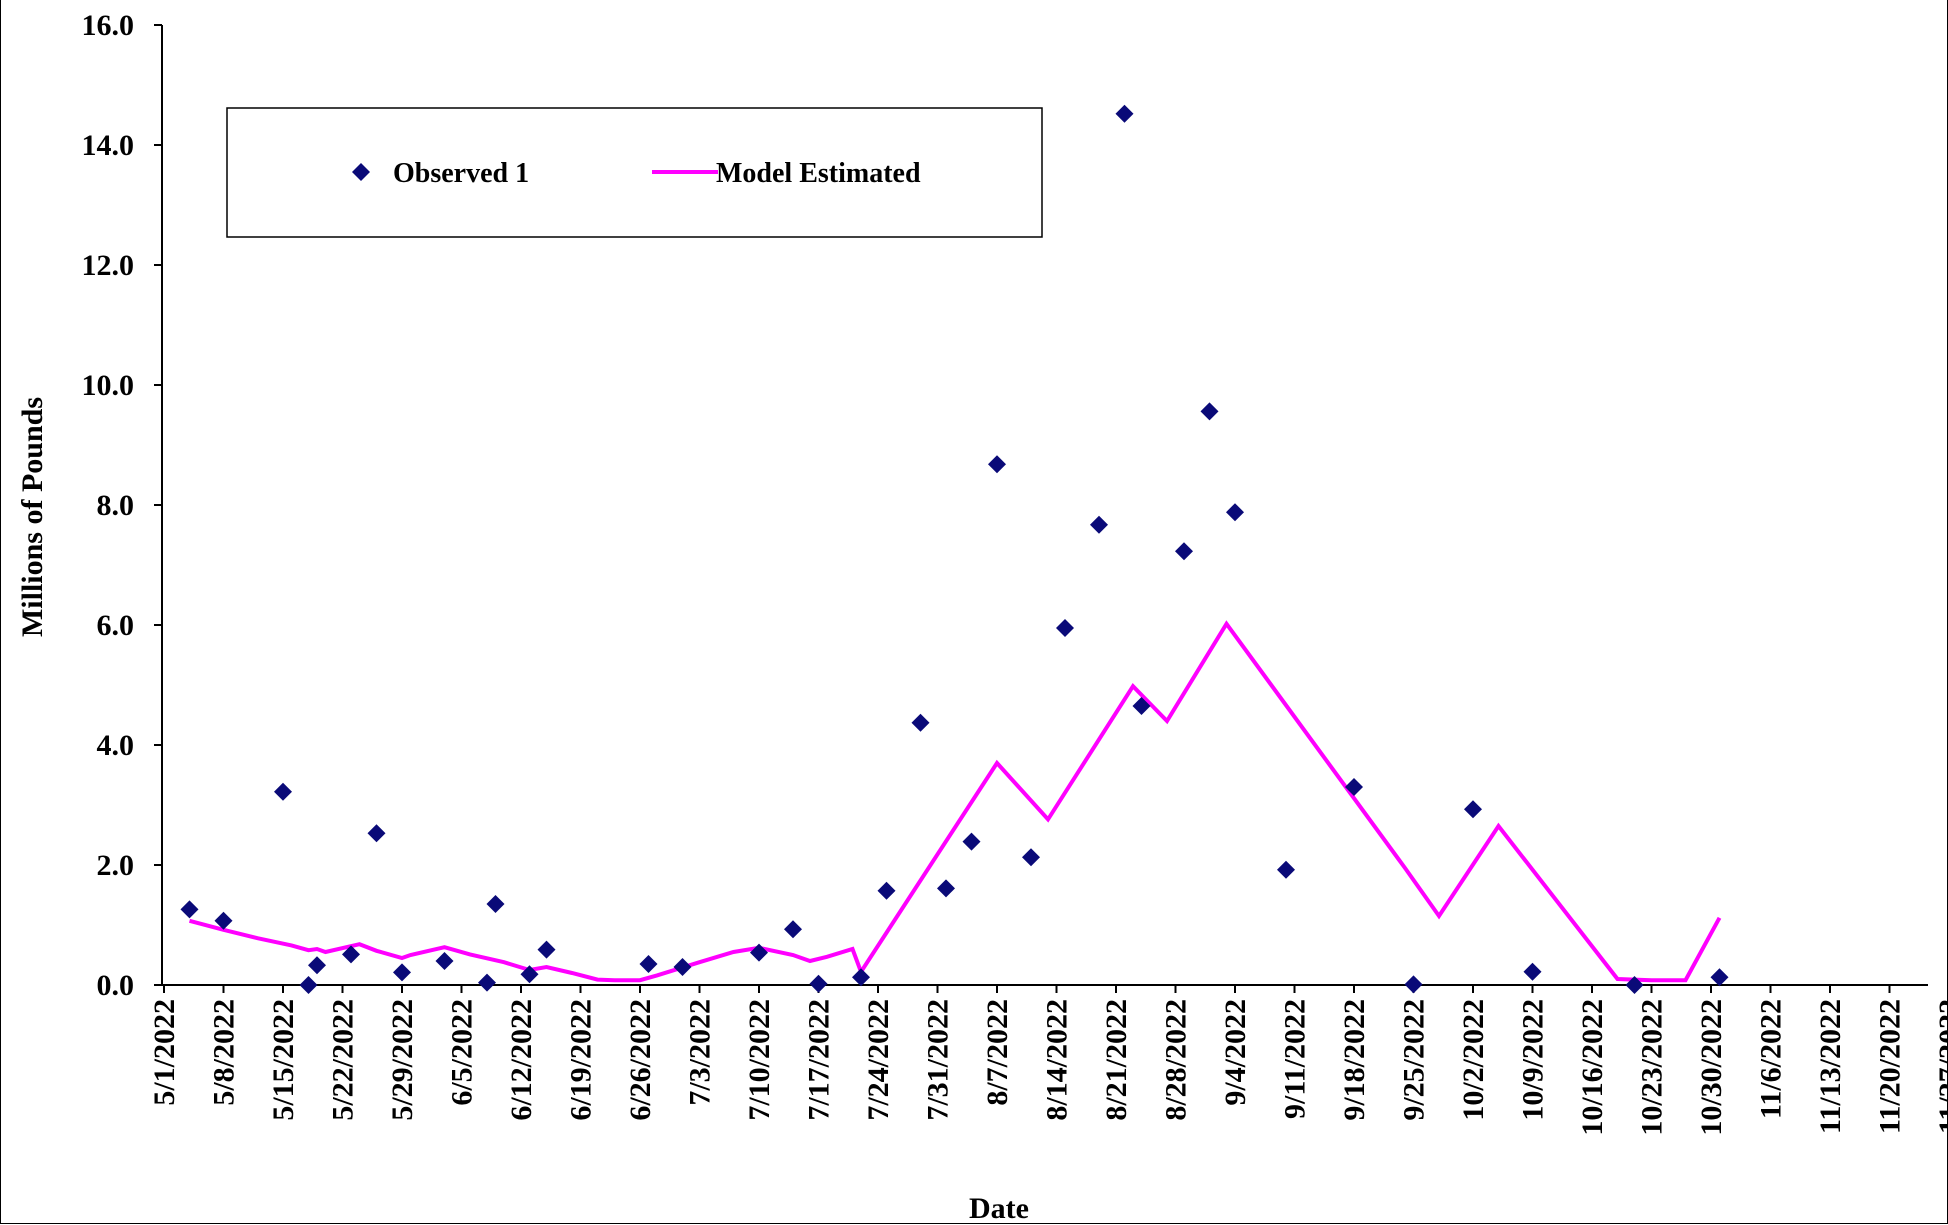 The height and width of the screenshot is (1225, 1948). What do you see at coordinates (1295, 1059) in the screenshot?
I see `x-tick-label: 9/11/2022` at bounding box center [1295, 1059].